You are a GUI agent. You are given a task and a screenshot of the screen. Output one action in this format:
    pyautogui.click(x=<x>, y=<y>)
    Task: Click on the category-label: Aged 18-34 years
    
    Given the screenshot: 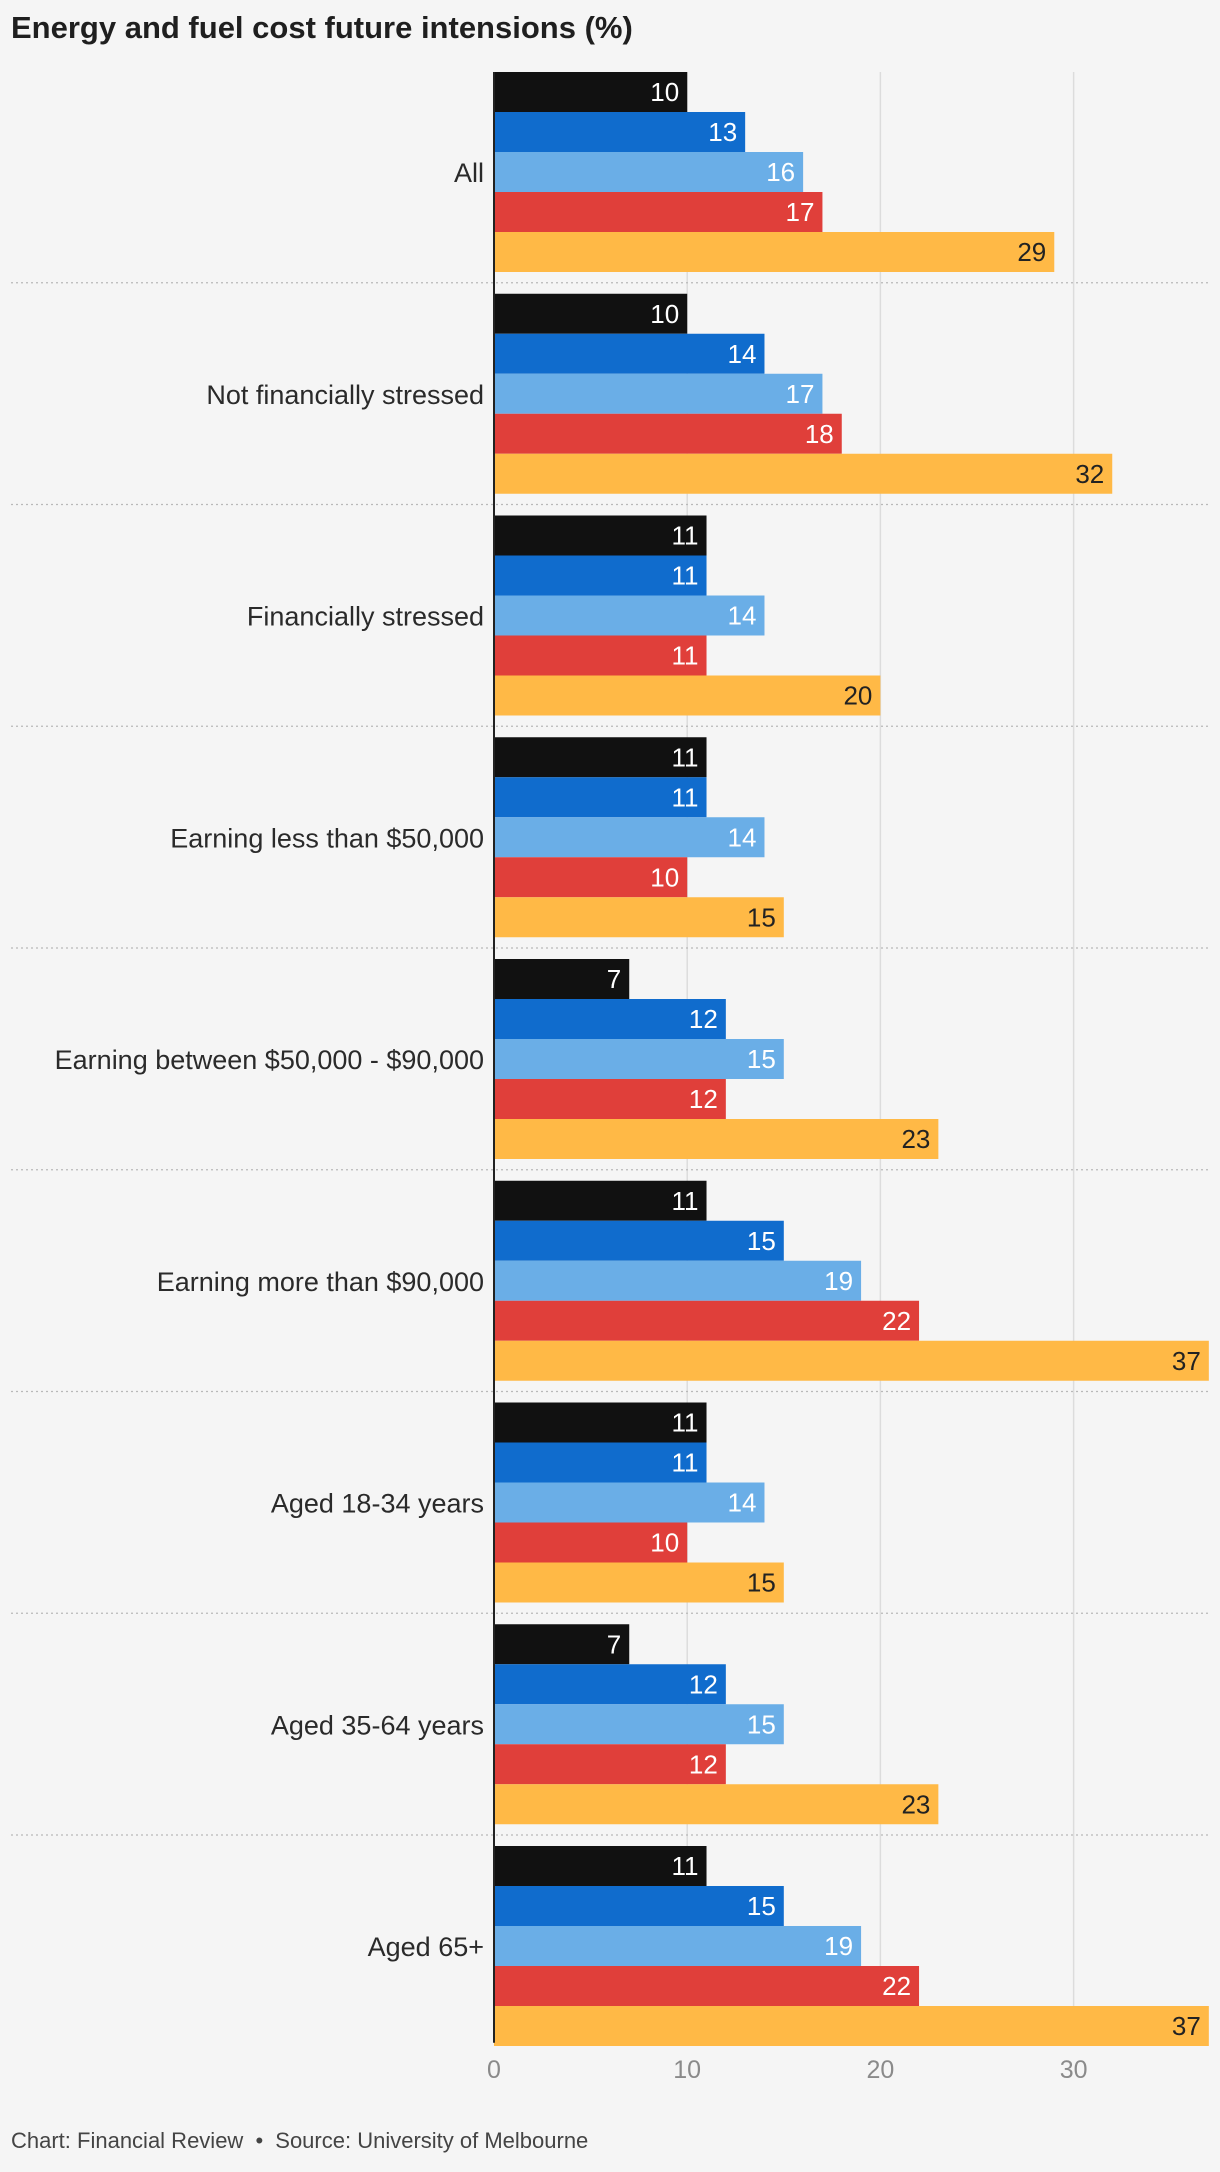 What is the action you would take?
    pyautogui.click(x=377, y=1504)
    